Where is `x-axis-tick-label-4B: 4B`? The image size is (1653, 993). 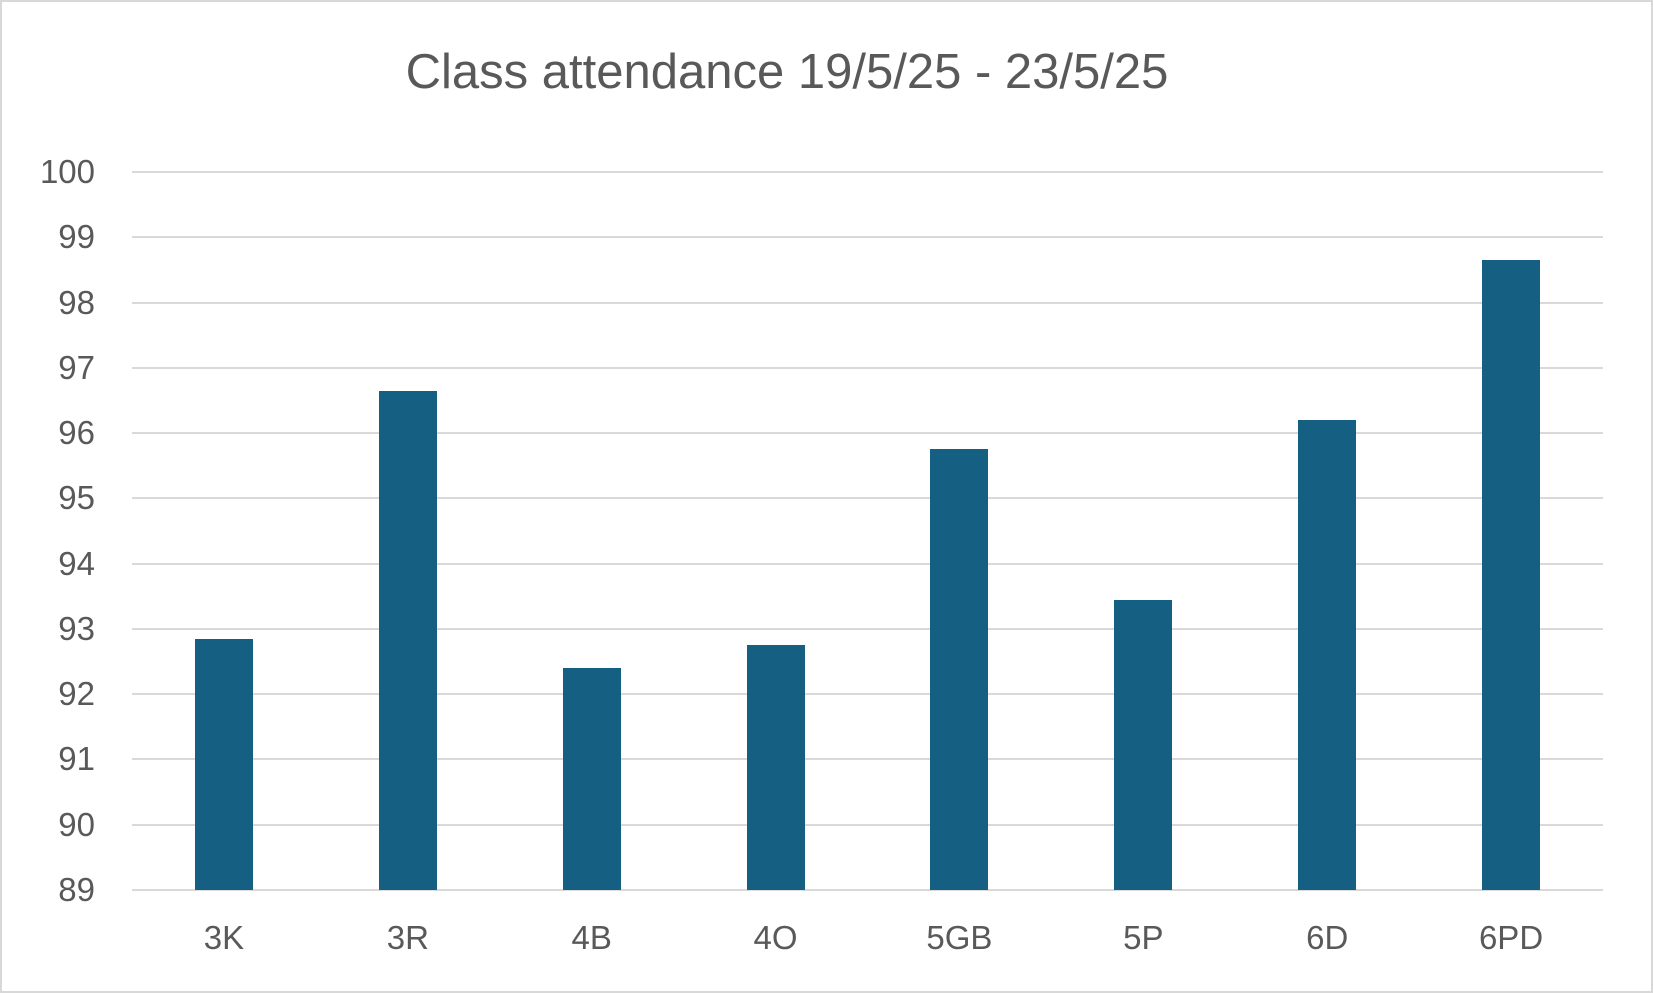 x-axis-tick-label-4B: 4B is located at coordinates (591, 937).